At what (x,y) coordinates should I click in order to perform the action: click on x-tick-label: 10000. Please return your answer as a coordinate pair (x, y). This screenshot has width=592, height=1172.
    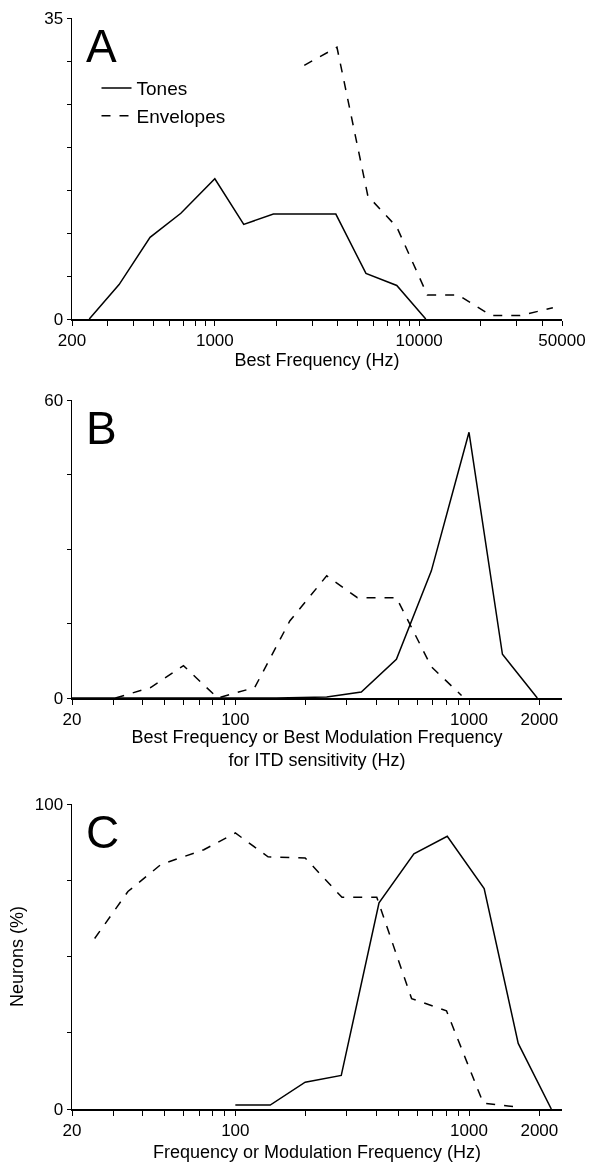
    Looking at the image, I should click on (419, 340).